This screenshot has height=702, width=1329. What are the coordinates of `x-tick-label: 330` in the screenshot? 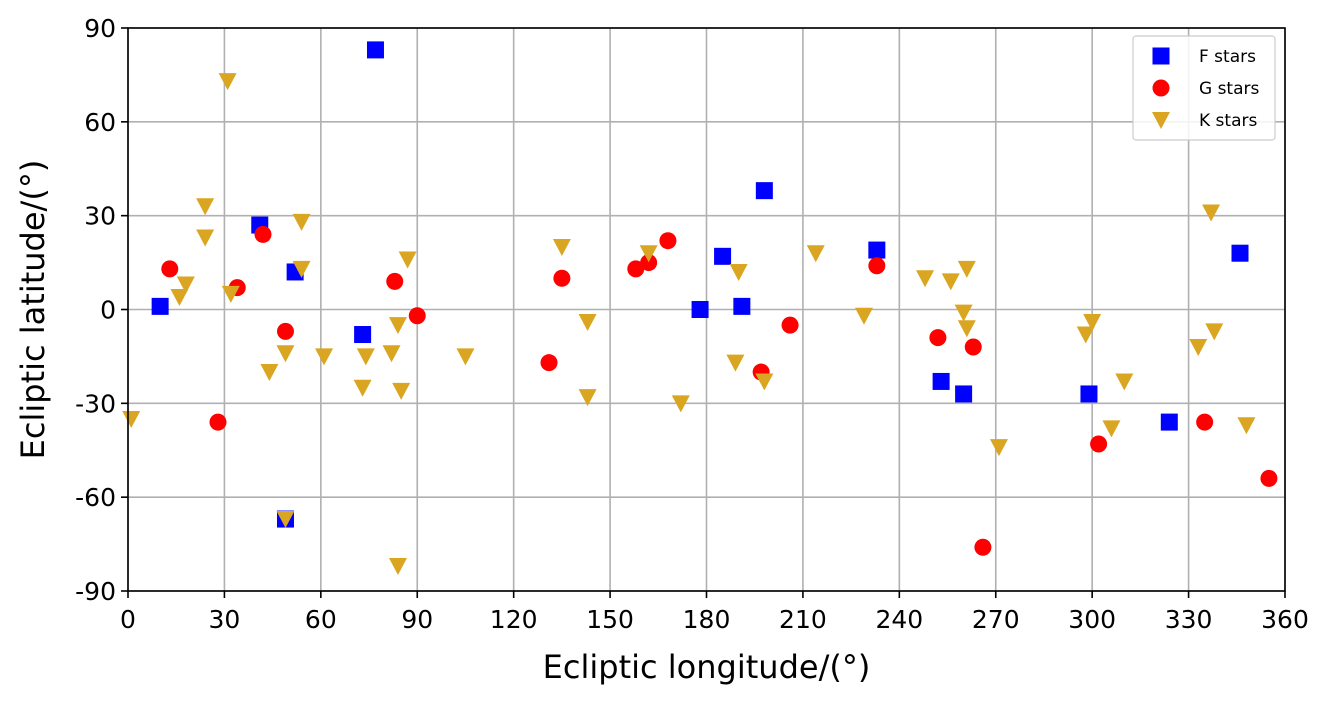 It's located at (1189, 619).